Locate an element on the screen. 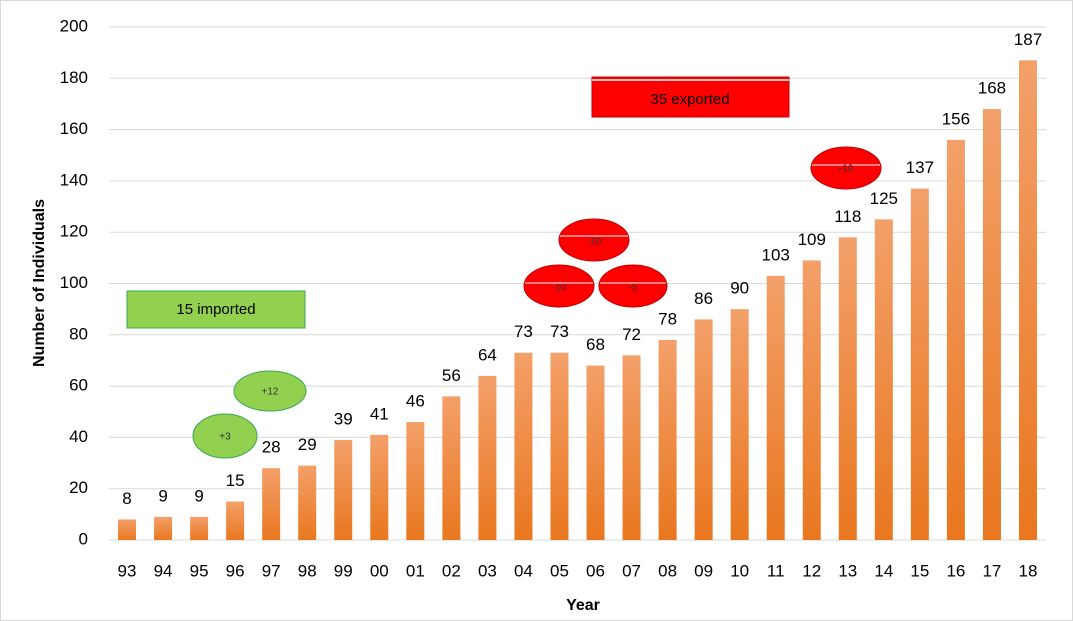  x-tick-label: 02 is located at coordinates (451, 570).